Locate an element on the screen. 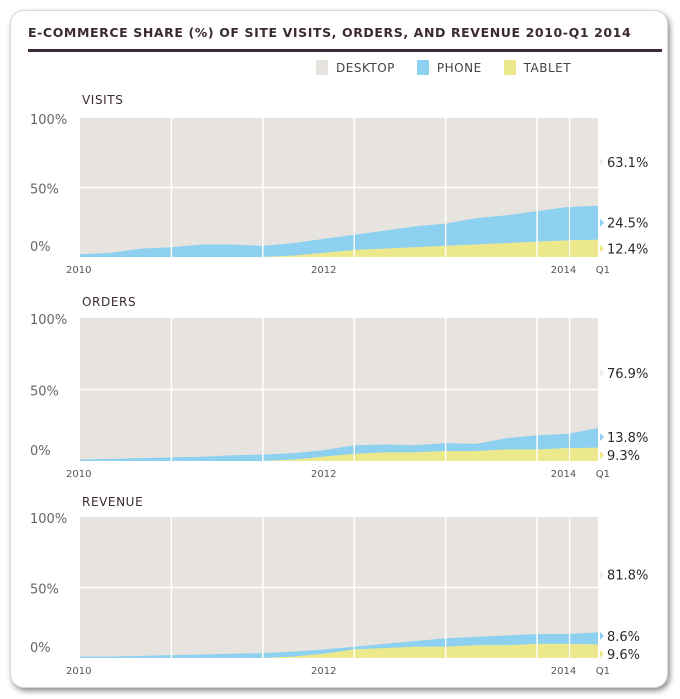  end-label-desktop: 81.8% is located at coordinates (627, 576).